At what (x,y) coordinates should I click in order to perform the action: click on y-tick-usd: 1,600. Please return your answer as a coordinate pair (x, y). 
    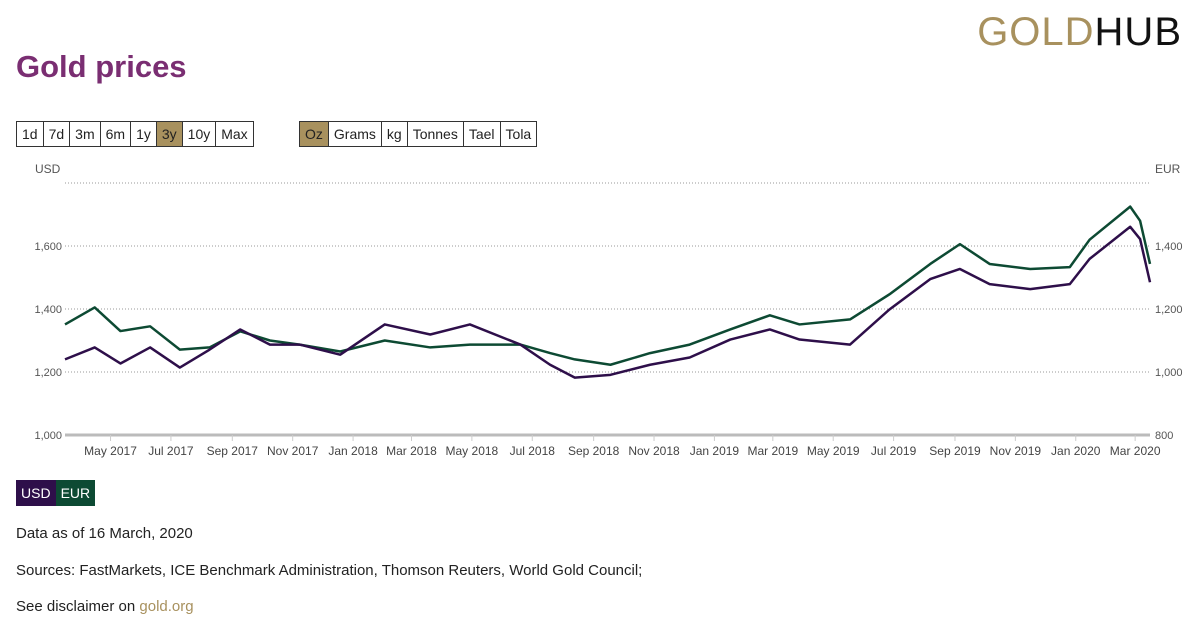
    Looking at the image, I should click on (48, 247).